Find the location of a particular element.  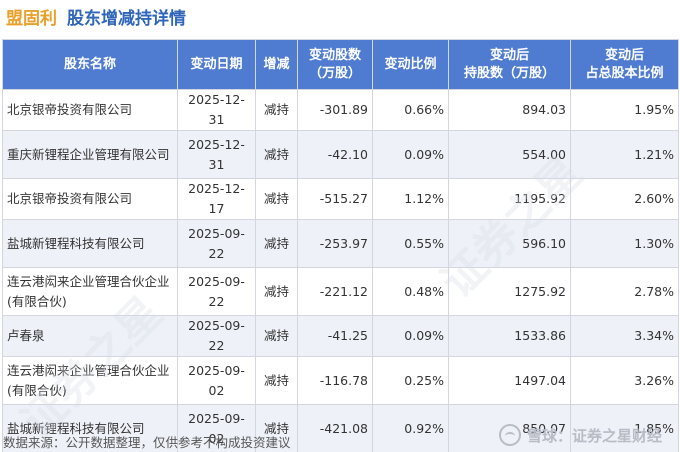

title-bar: 盟固利 股东增减持详情 is located at coordinates (96, 16).